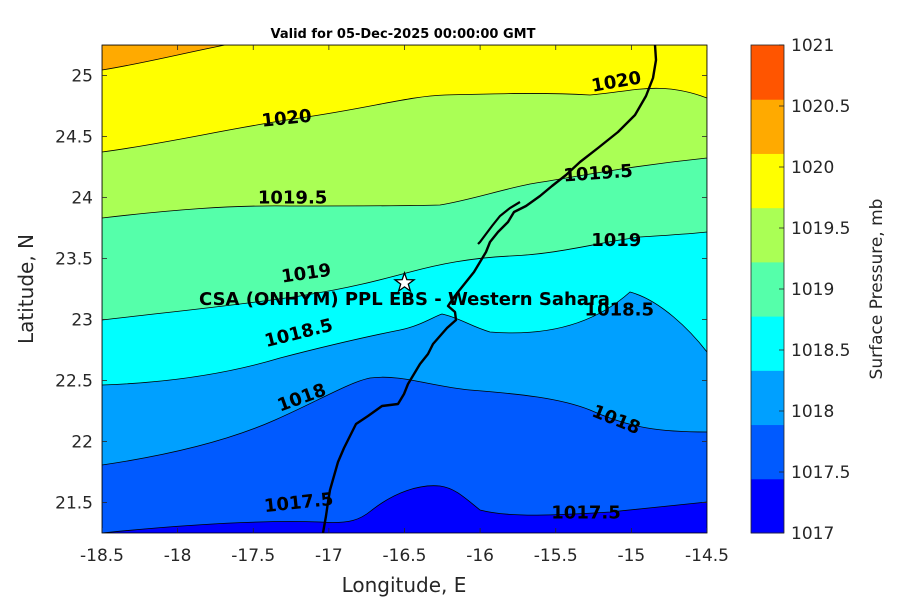 This screenshot has height=600, width=900. I want to click on y-tick-label: 25, so click(82, 77).